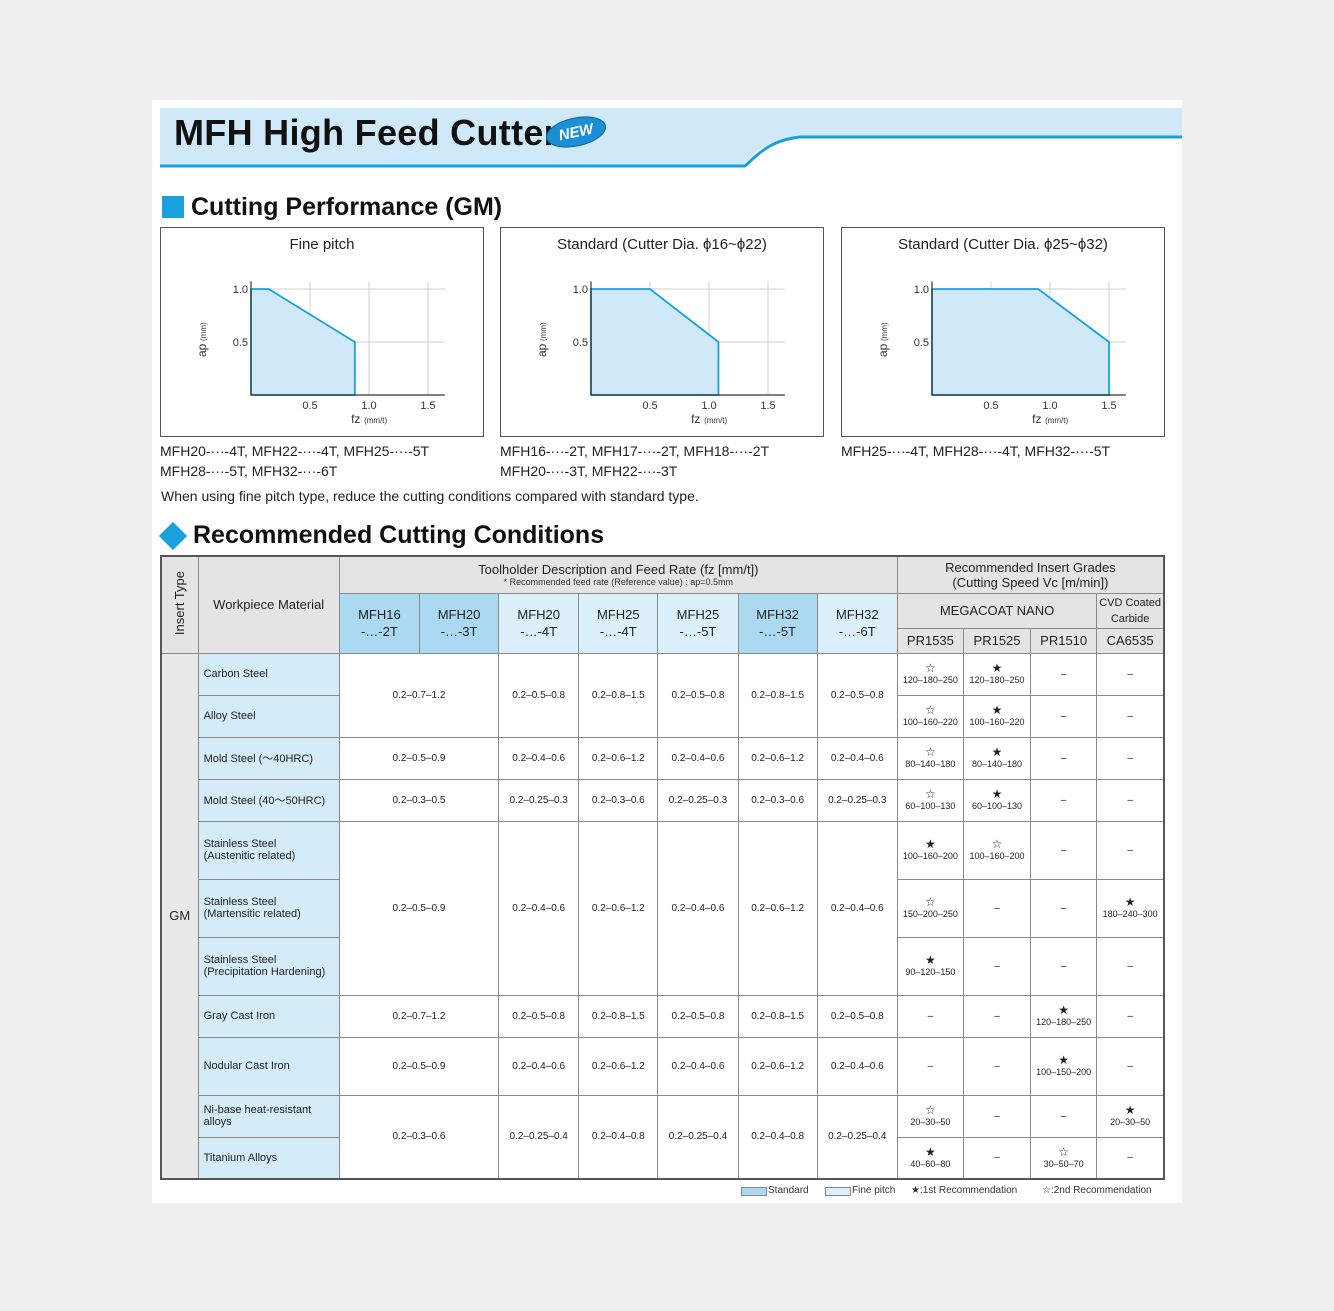  What do you see at coordinates (1130, 914) in the screenshot?
I see `speed-value: 180–240–300` at bounding box center [1130, 914].